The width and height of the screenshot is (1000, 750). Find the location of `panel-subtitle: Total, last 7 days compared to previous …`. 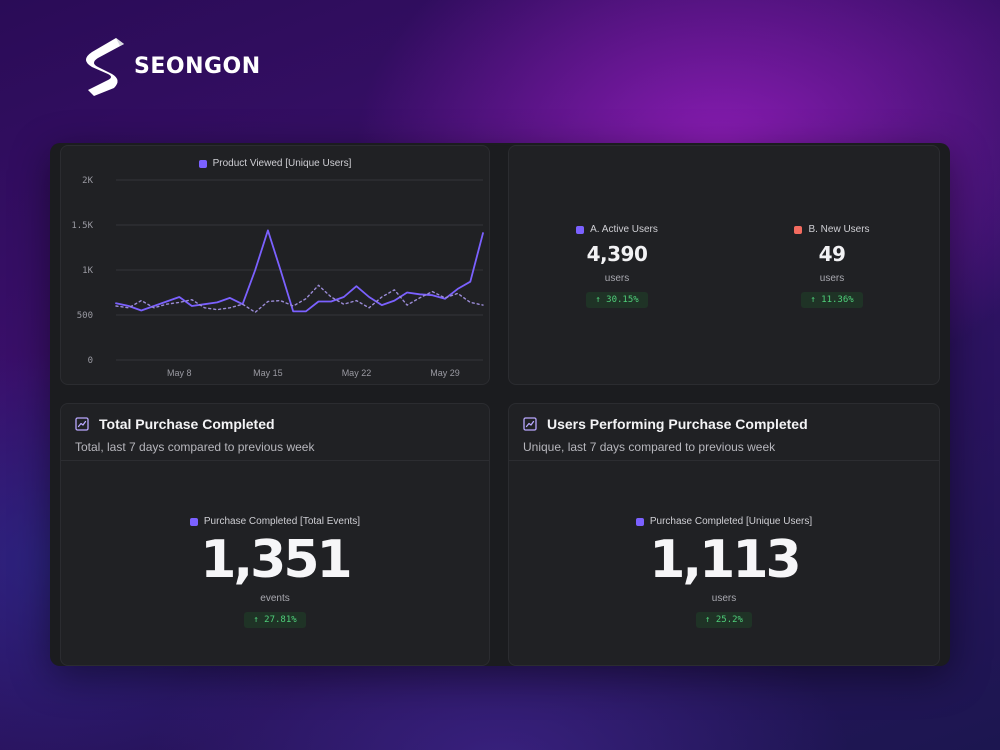

panel-subtitle: Total, last 7 days compared to previous … is located at coordinates (195, 447).